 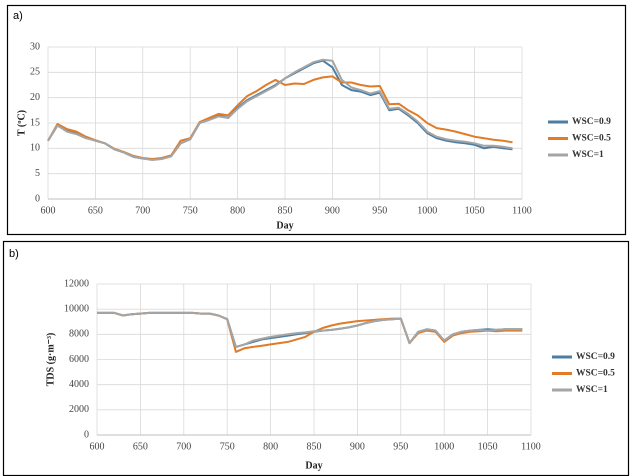 What do you see at coordinates (37, 173) in the screenshot?
I see `y-tick-label: 5` at bounding box center [37, 173].